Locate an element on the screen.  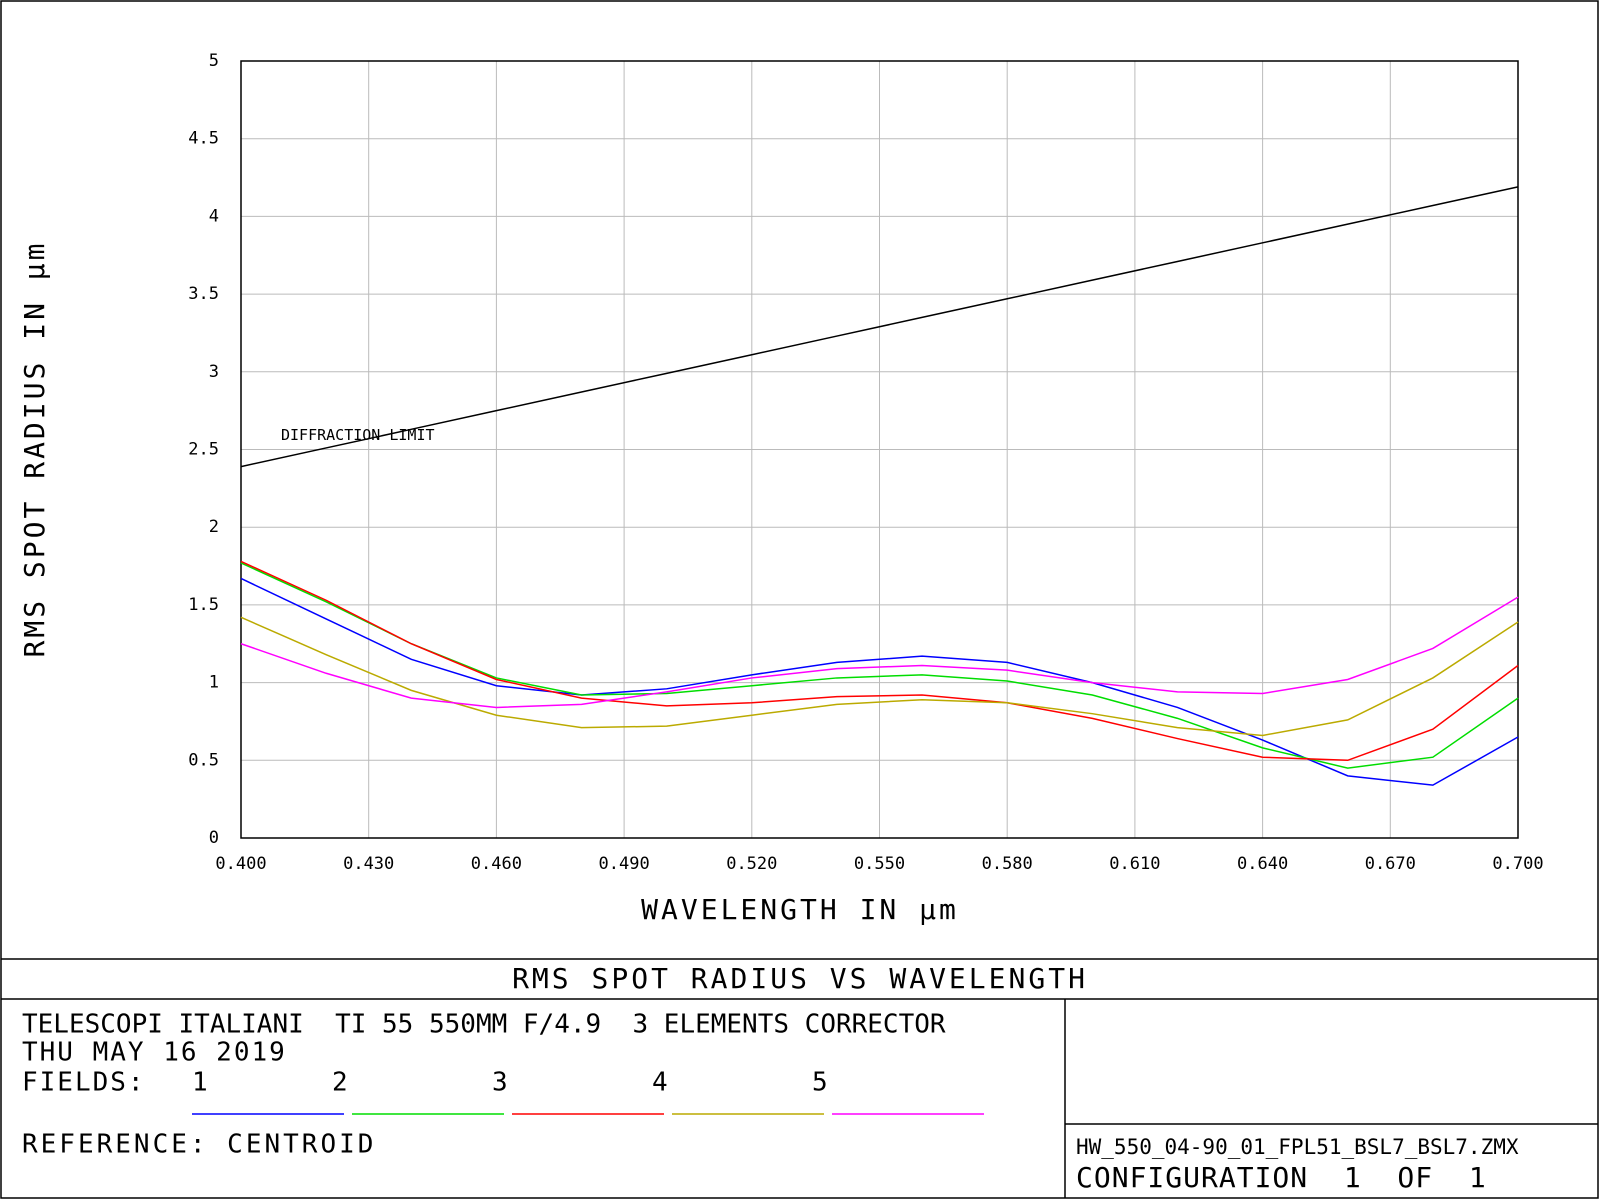
x-axis-label: WAVELENGTH IN µm is located at coordinates (800, 909).